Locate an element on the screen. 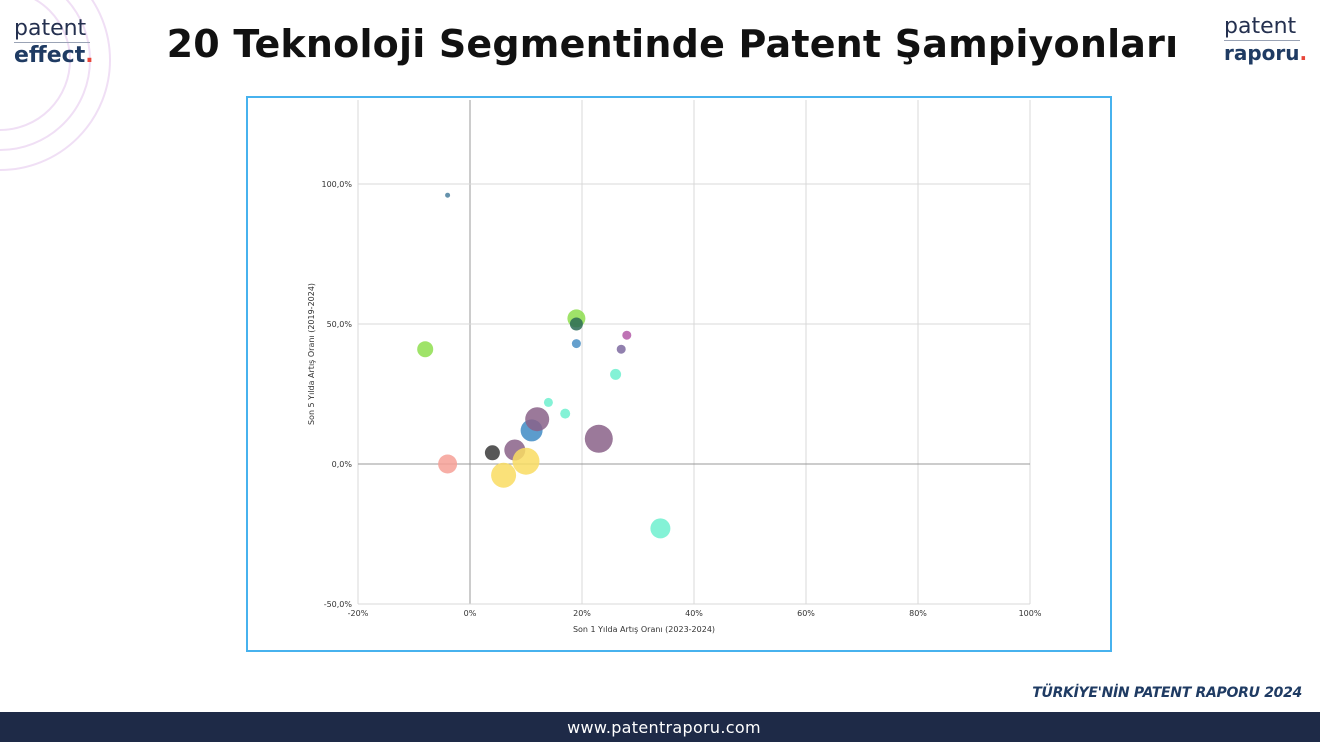 The width and height of the screenshot is (1320, 742). x-tick-label: 100% is located at coordinates (1030, 613).